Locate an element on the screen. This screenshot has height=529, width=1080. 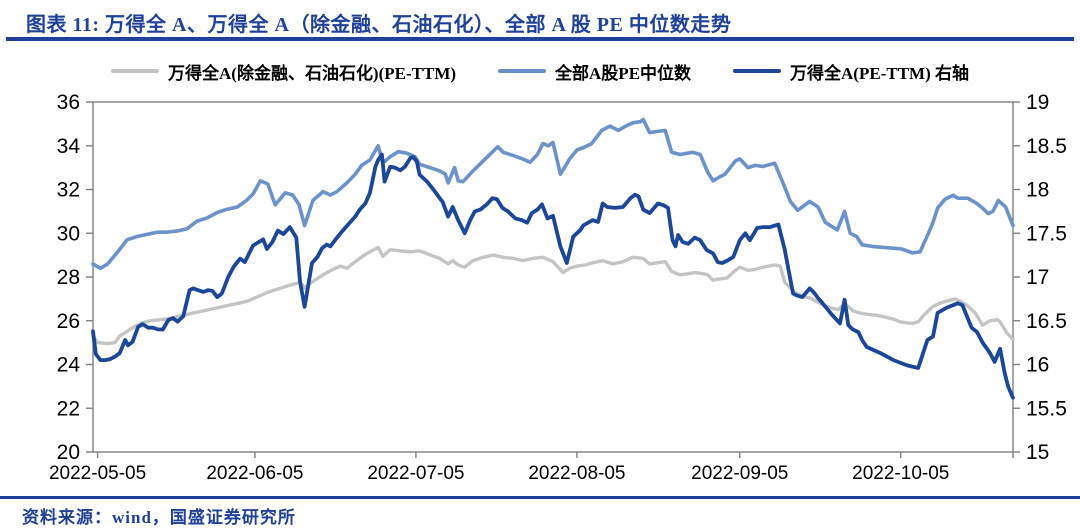
svg-text: 15.5 is located at coordinates (1046, 408).